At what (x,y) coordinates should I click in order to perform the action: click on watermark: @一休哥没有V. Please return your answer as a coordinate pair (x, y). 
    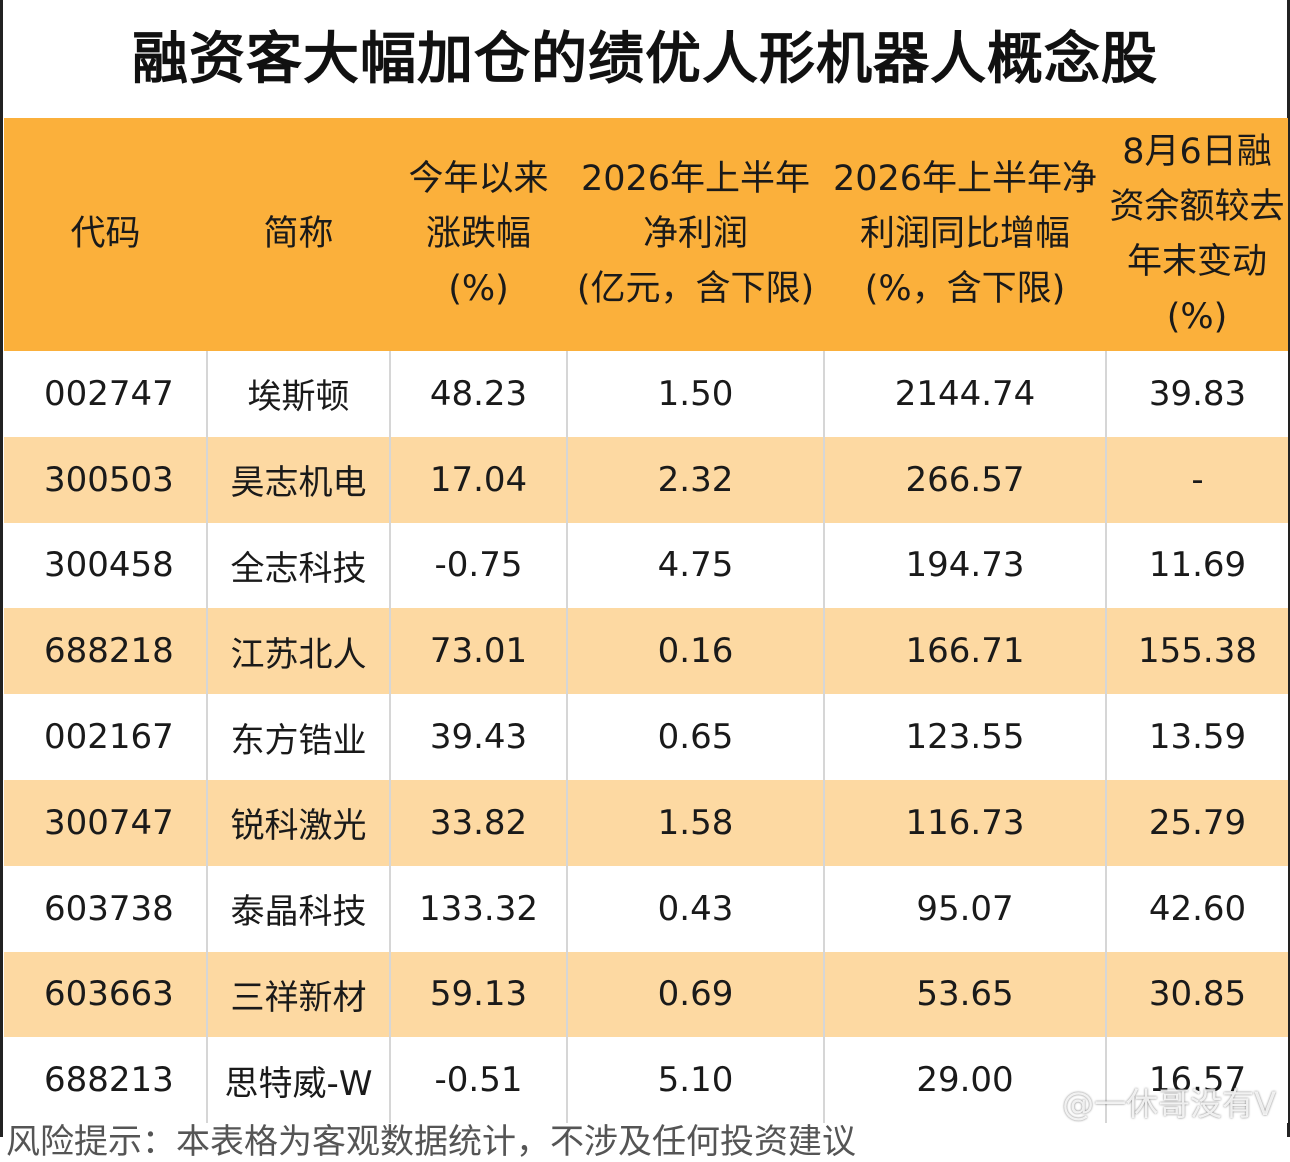
    Looking at the image, I should click on (1149, 1105).